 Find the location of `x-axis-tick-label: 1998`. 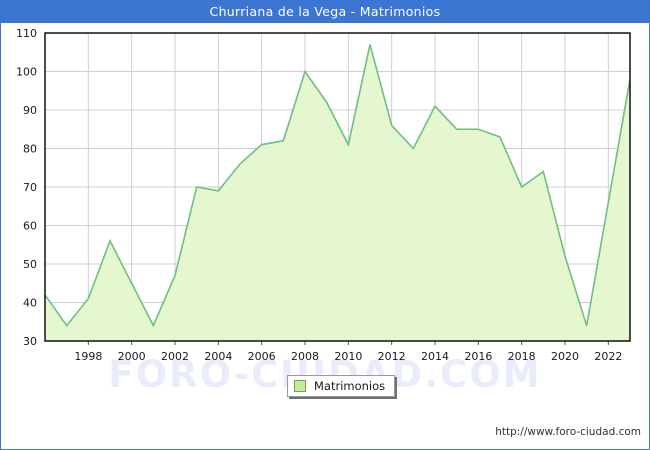

x-axis-tick-label: 1998 is located at coordinates (88, 356).